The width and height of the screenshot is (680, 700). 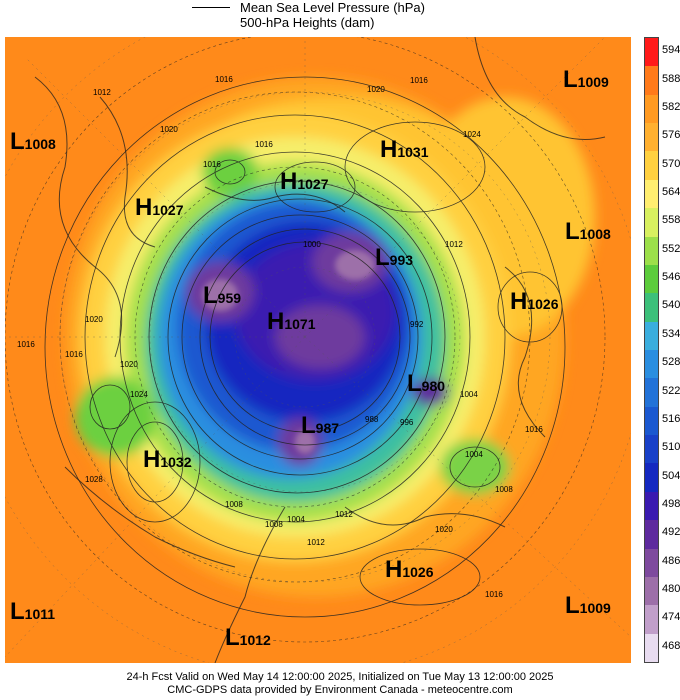 What do you see at coordinates (255, 640) in the screenshot?
I see `system-pressure: 1012` at bounding box center [255, 640].